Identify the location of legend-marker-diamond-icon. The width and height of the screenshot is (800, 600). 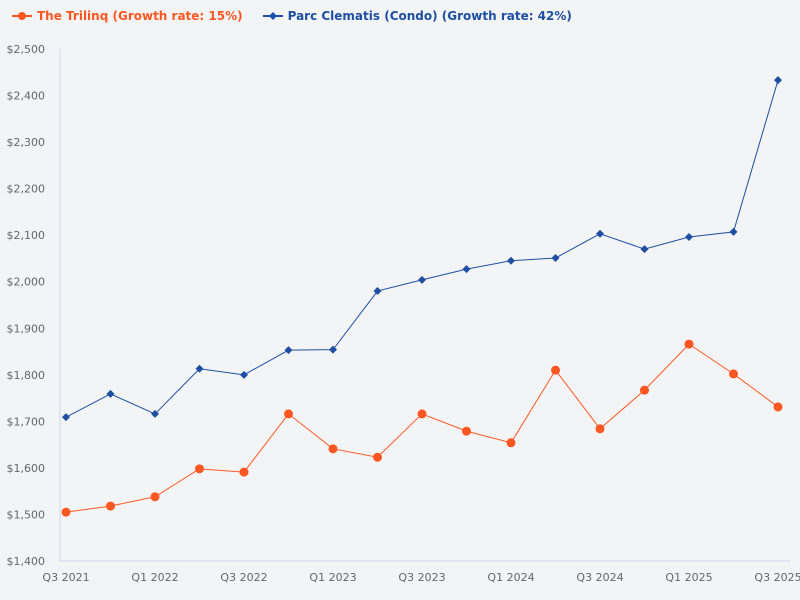
(272, 16).